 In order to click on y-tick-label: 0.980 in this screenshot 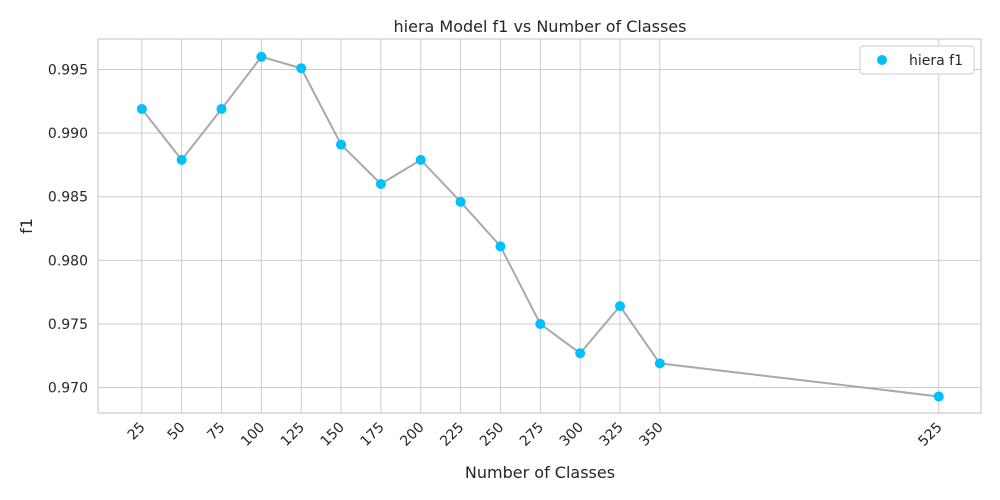, I will do `click(68, 261)`.